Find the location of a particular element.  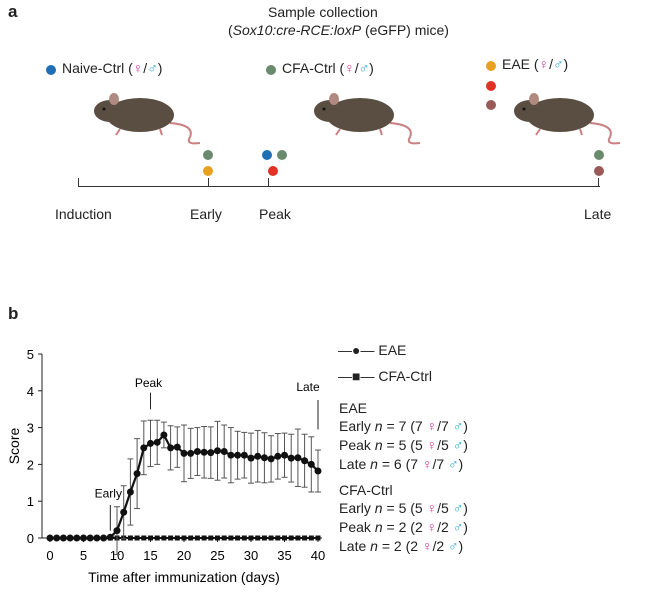

x-tick-label: 30 is located at coordinates (251, 555).